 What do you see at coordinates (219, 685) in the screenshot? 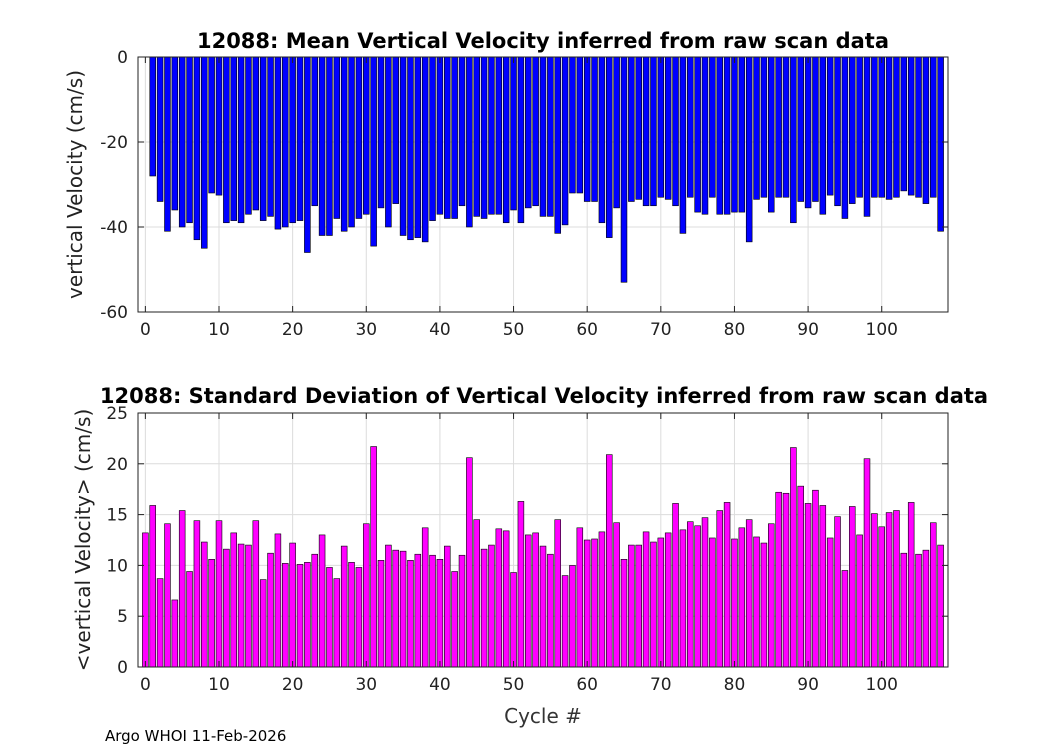
I see `x-tick-label: 10` at bounding box center [219, 685].